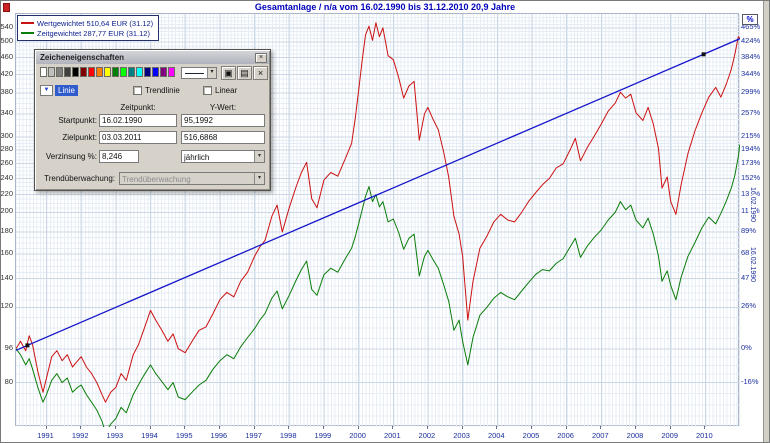 The height and width of the screenshot is (443, 770). Describe the element at coordinates (244, 73) in the screenshot. I see `paste-style-button: ▤` at that location.